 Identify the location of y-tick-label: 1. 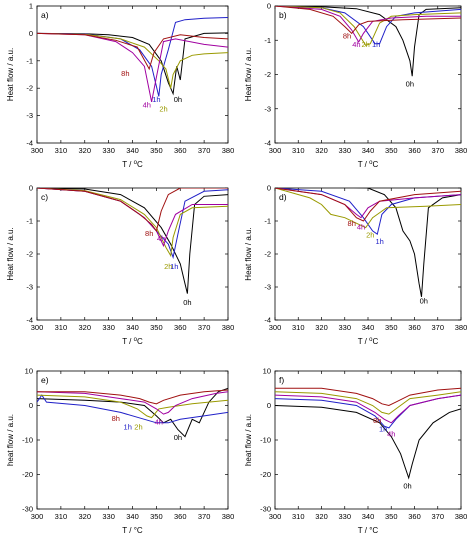
(31, 6).